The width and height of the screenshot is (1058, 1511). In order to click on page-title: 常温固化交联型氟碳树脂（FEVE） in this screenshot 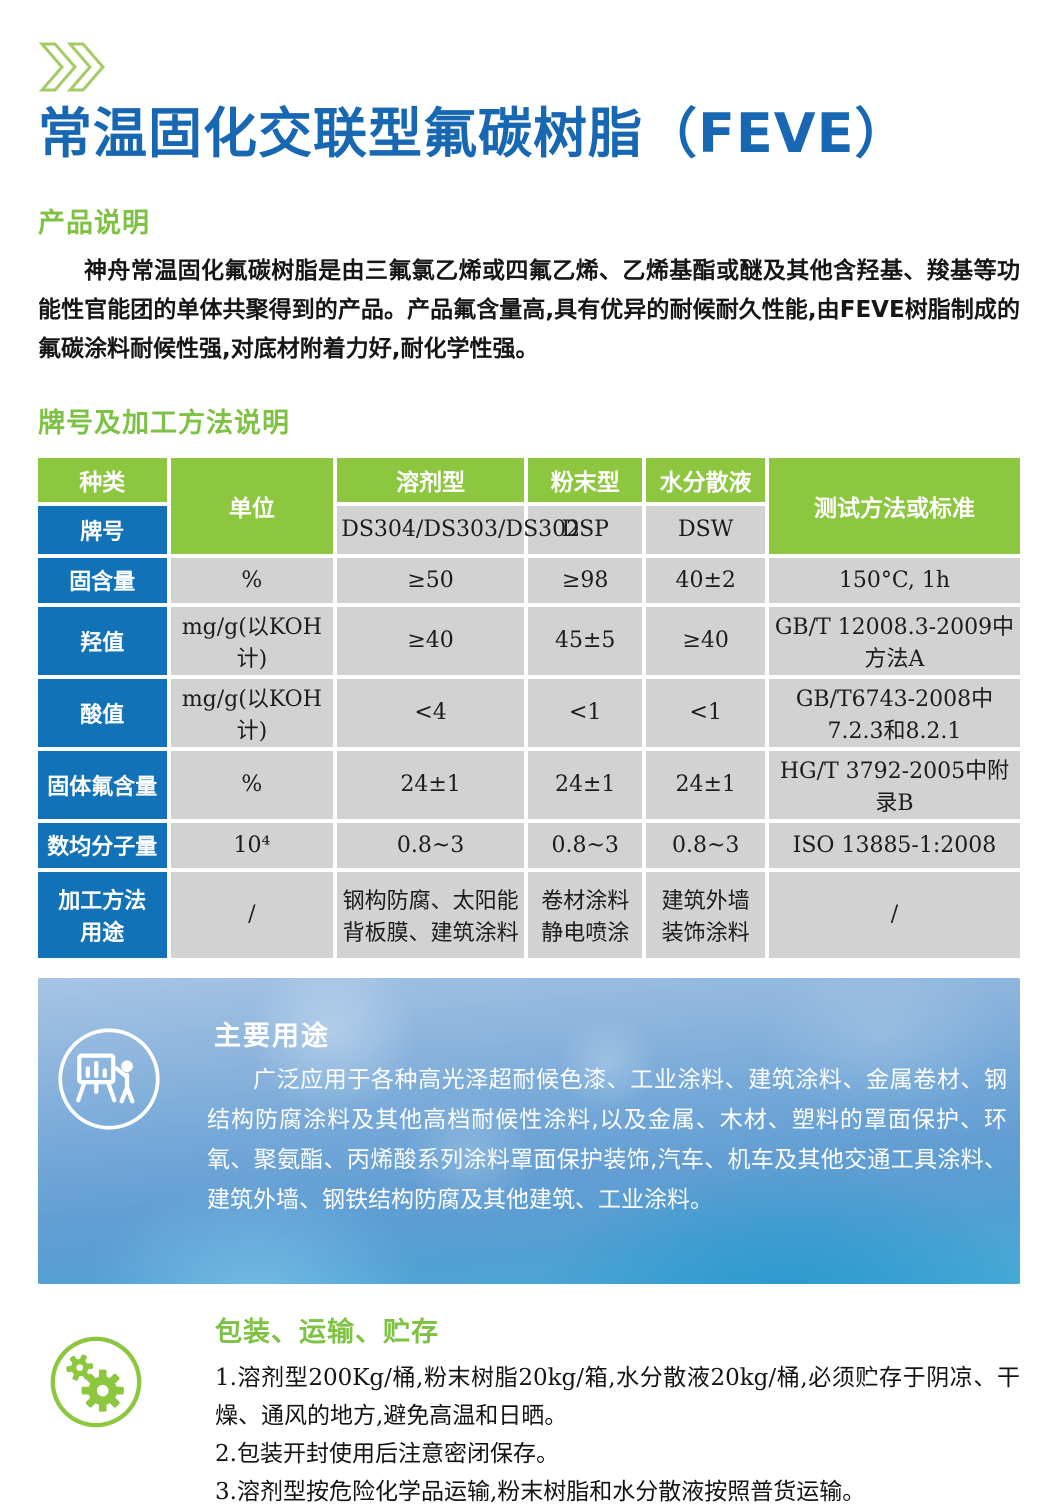, I will do `click(474, 133)`.